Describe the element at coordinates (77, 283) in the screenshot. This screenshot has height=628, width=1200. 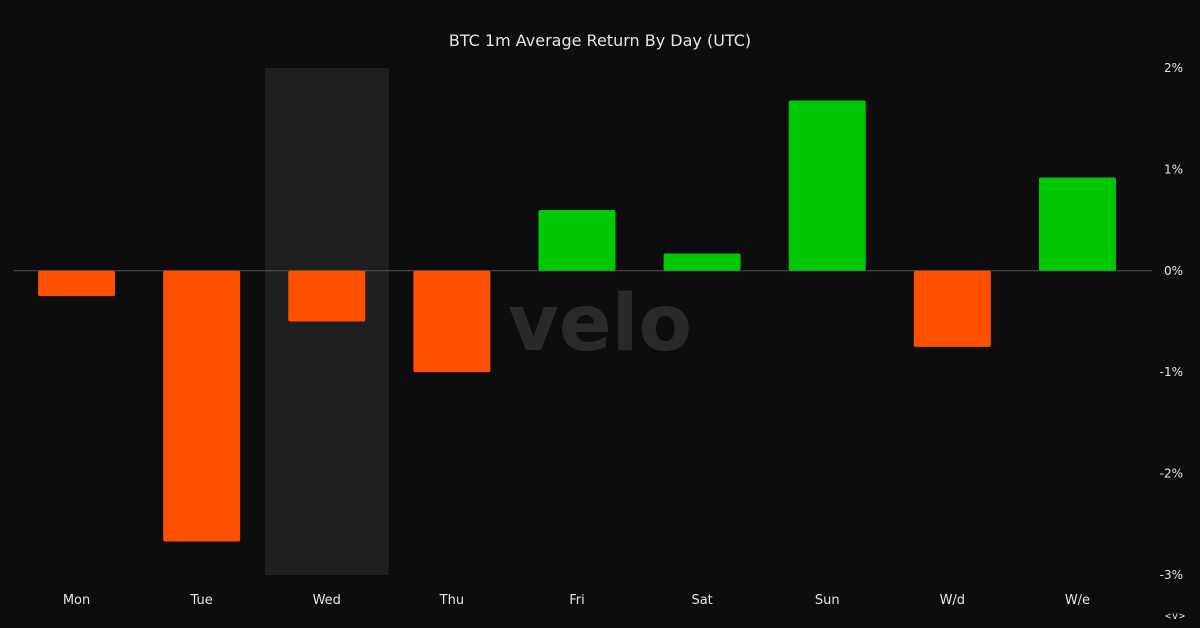
I see `bar-mon` at that location.